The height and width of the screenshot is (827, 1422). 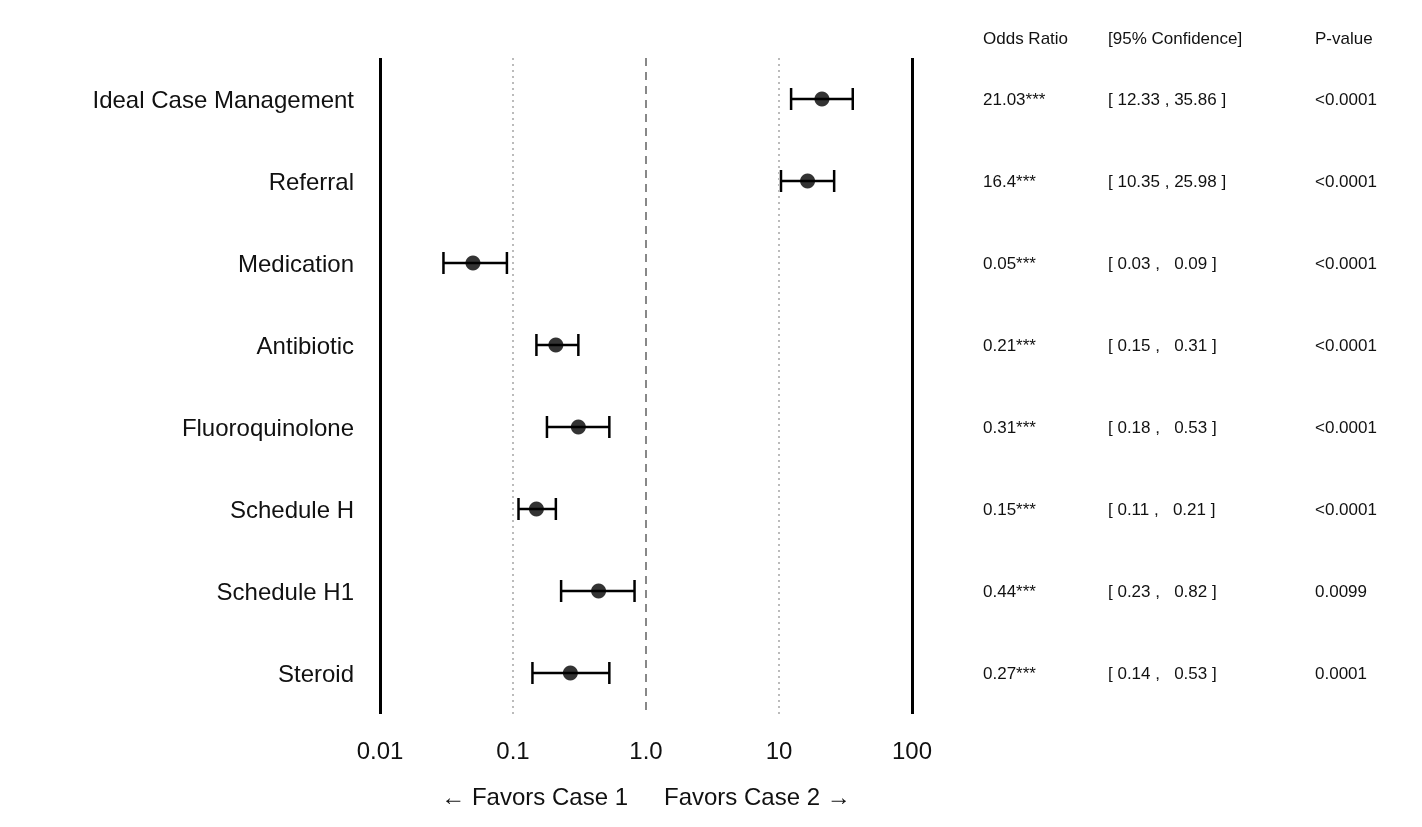 What do you see at coordinates (912, 750) in the screenshot?
I see `x-tick-label: 100` at bounding box center [912, 750].